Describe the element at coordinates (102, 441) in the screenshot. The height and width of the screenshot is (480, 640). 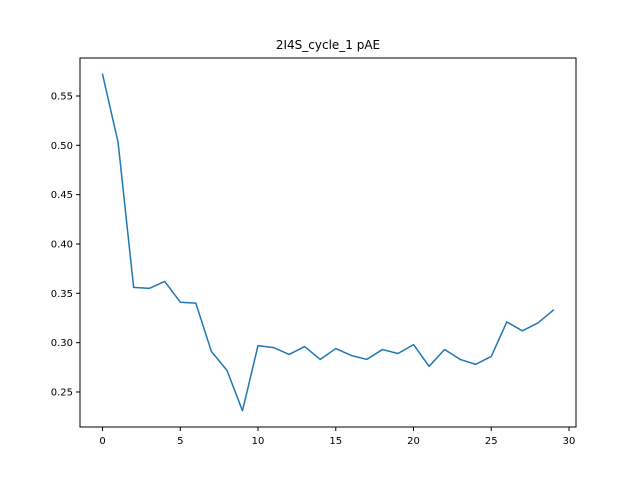
I see `x-tick-label: 0` at that location.